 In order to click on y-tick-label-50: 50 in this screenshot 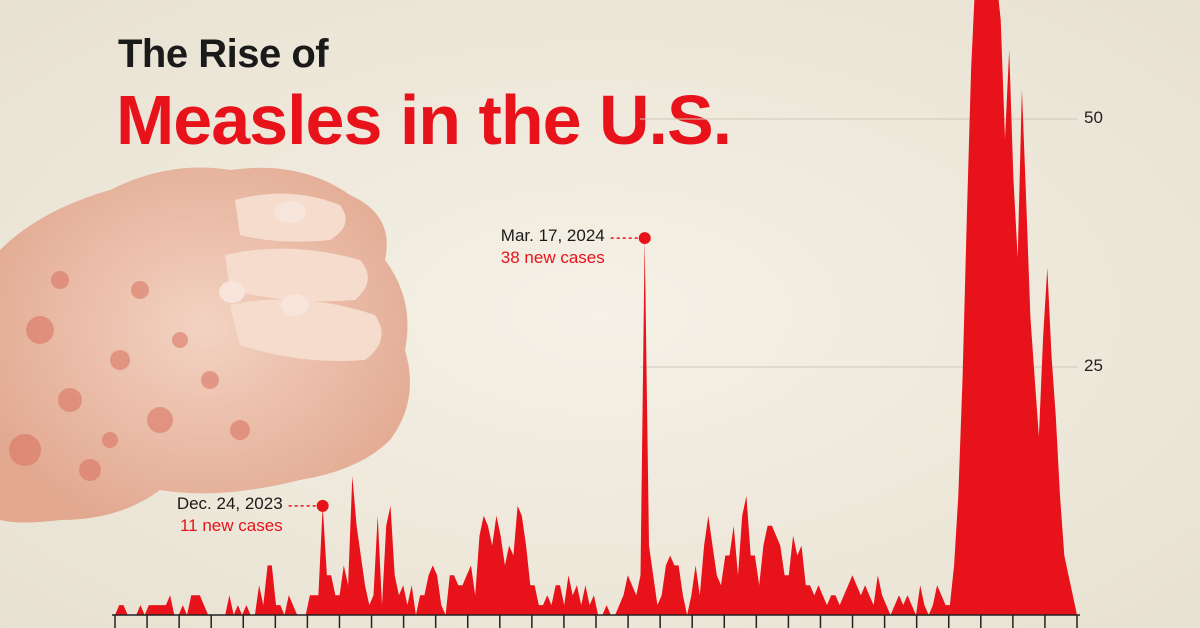, I will do `click(1093, 118)`.